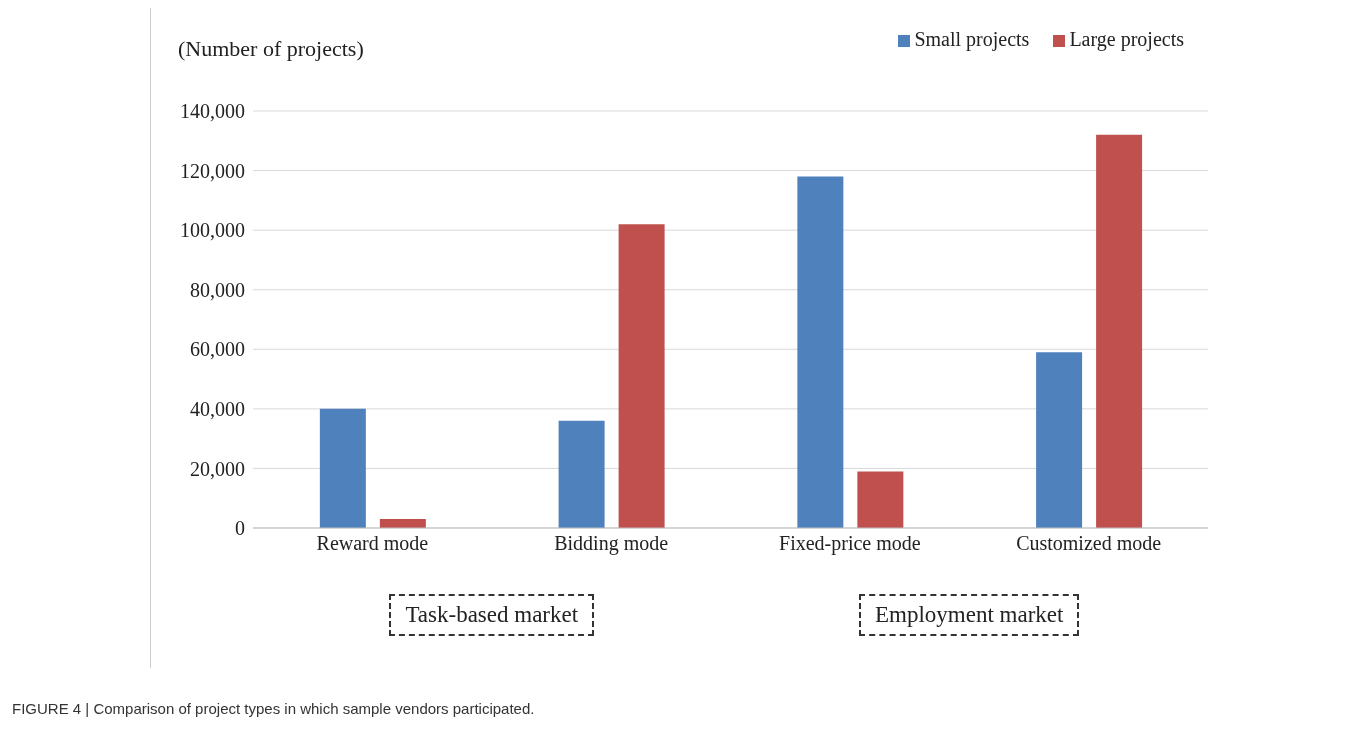 The image size is (1357, 736). Describe the element at coordinates (1089, 543) in the screenshot. I see `x-tick-label: Customized mode` at that location.